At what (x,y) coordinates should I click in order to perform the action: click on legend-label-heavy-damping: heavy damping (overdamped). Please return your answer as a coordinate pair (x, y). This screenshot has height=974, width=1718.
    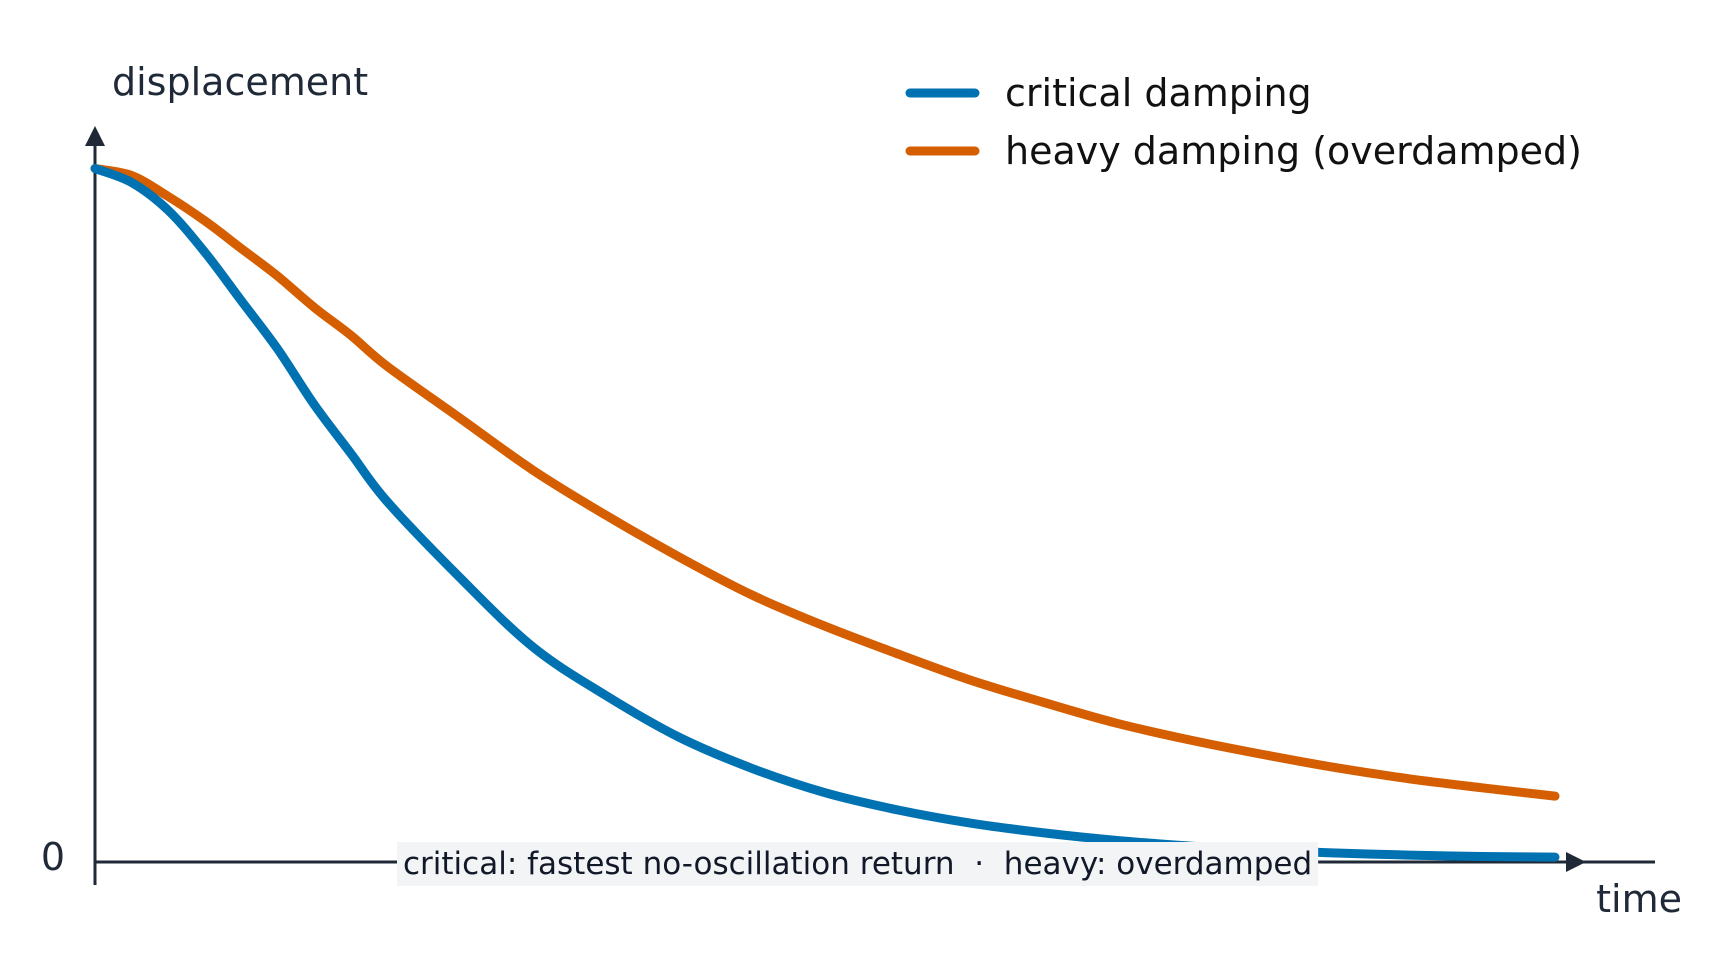
    Looking at the image, I should click on (1293, 151).